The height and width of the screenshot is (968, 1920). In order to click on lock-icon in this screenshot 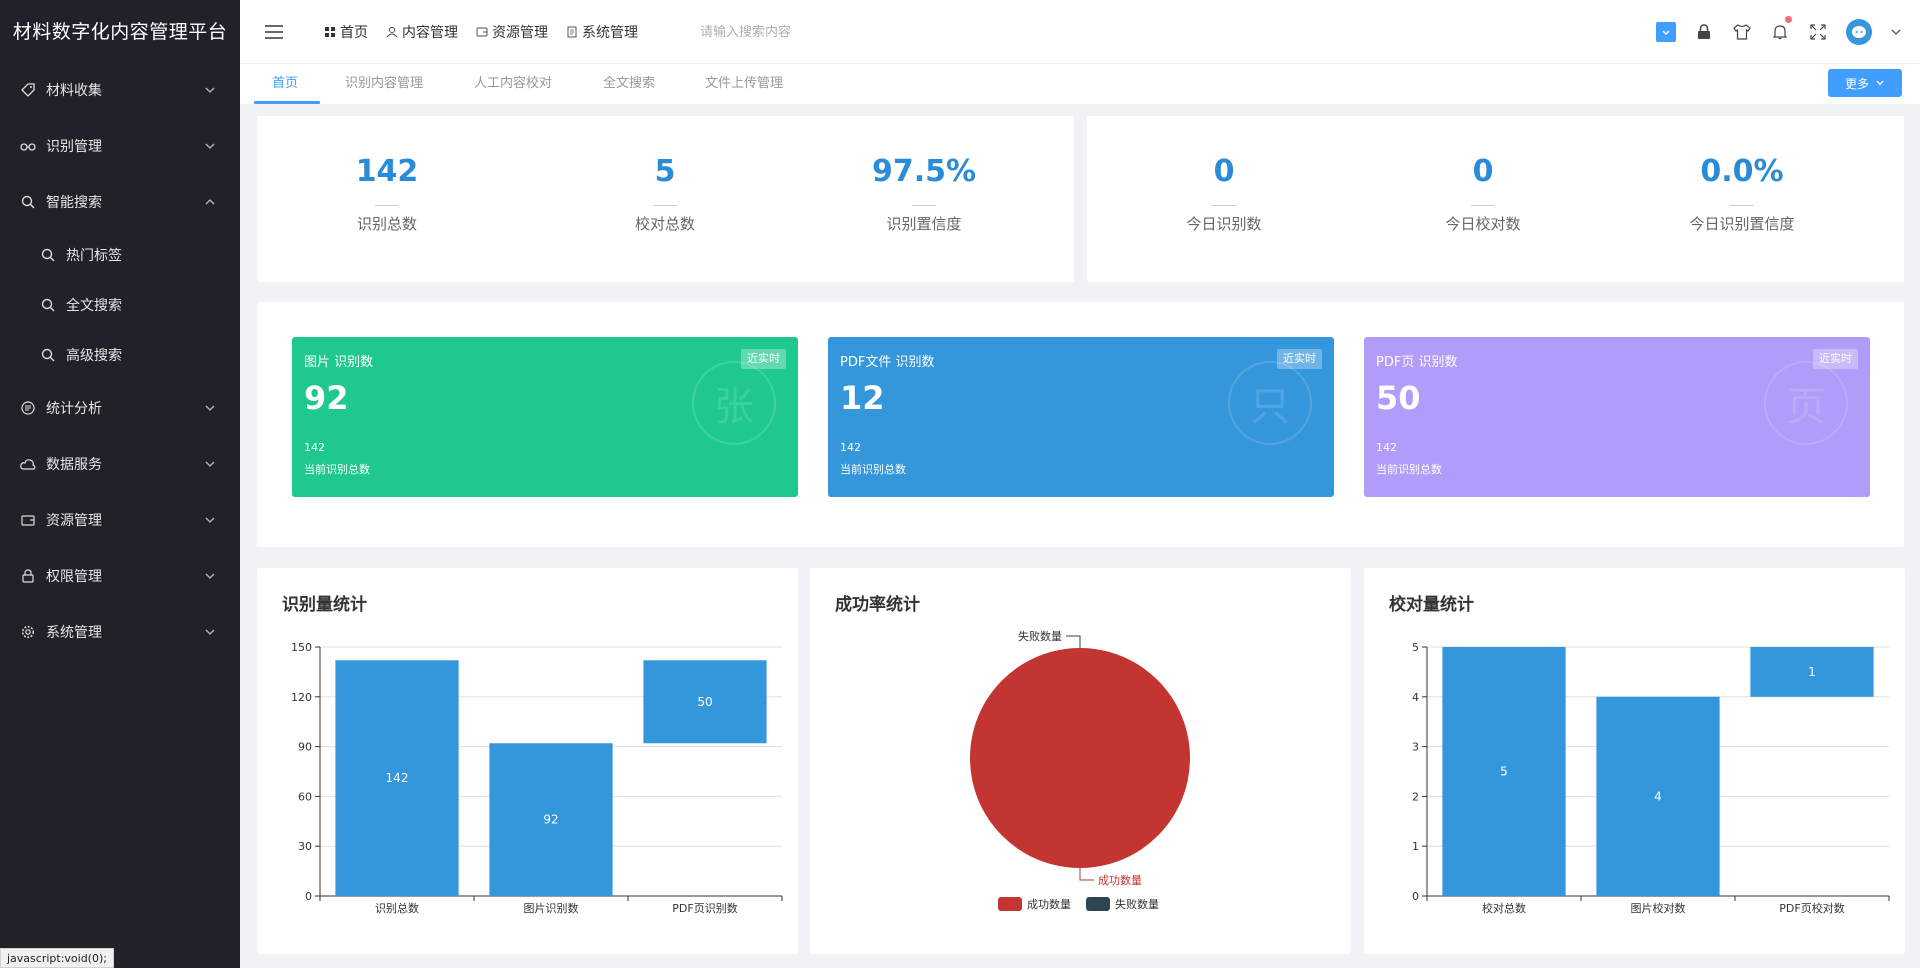, I will do `click(28, 576)`.